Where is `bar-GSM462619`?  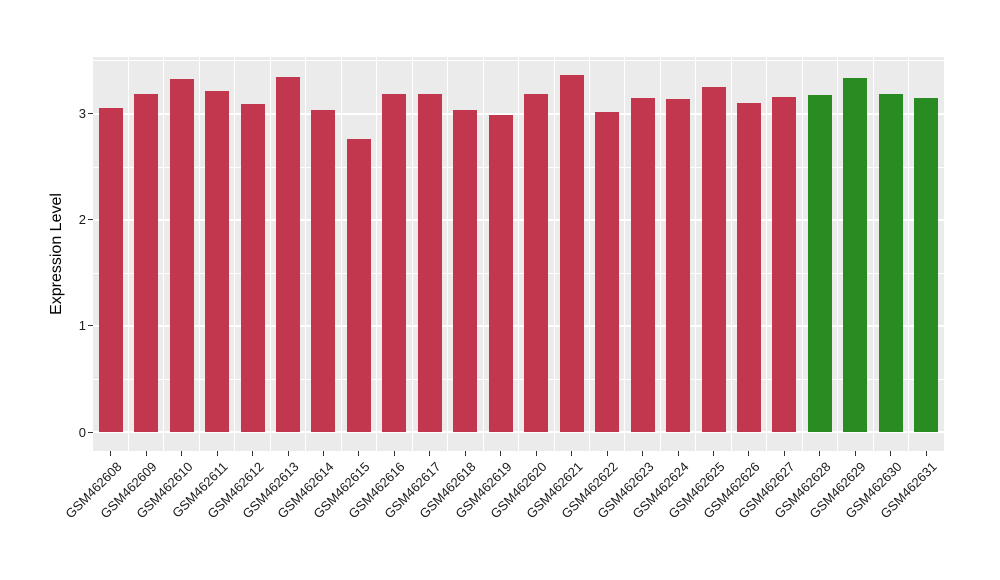 bar-GSM462619 is located at coordinates (500, 273).